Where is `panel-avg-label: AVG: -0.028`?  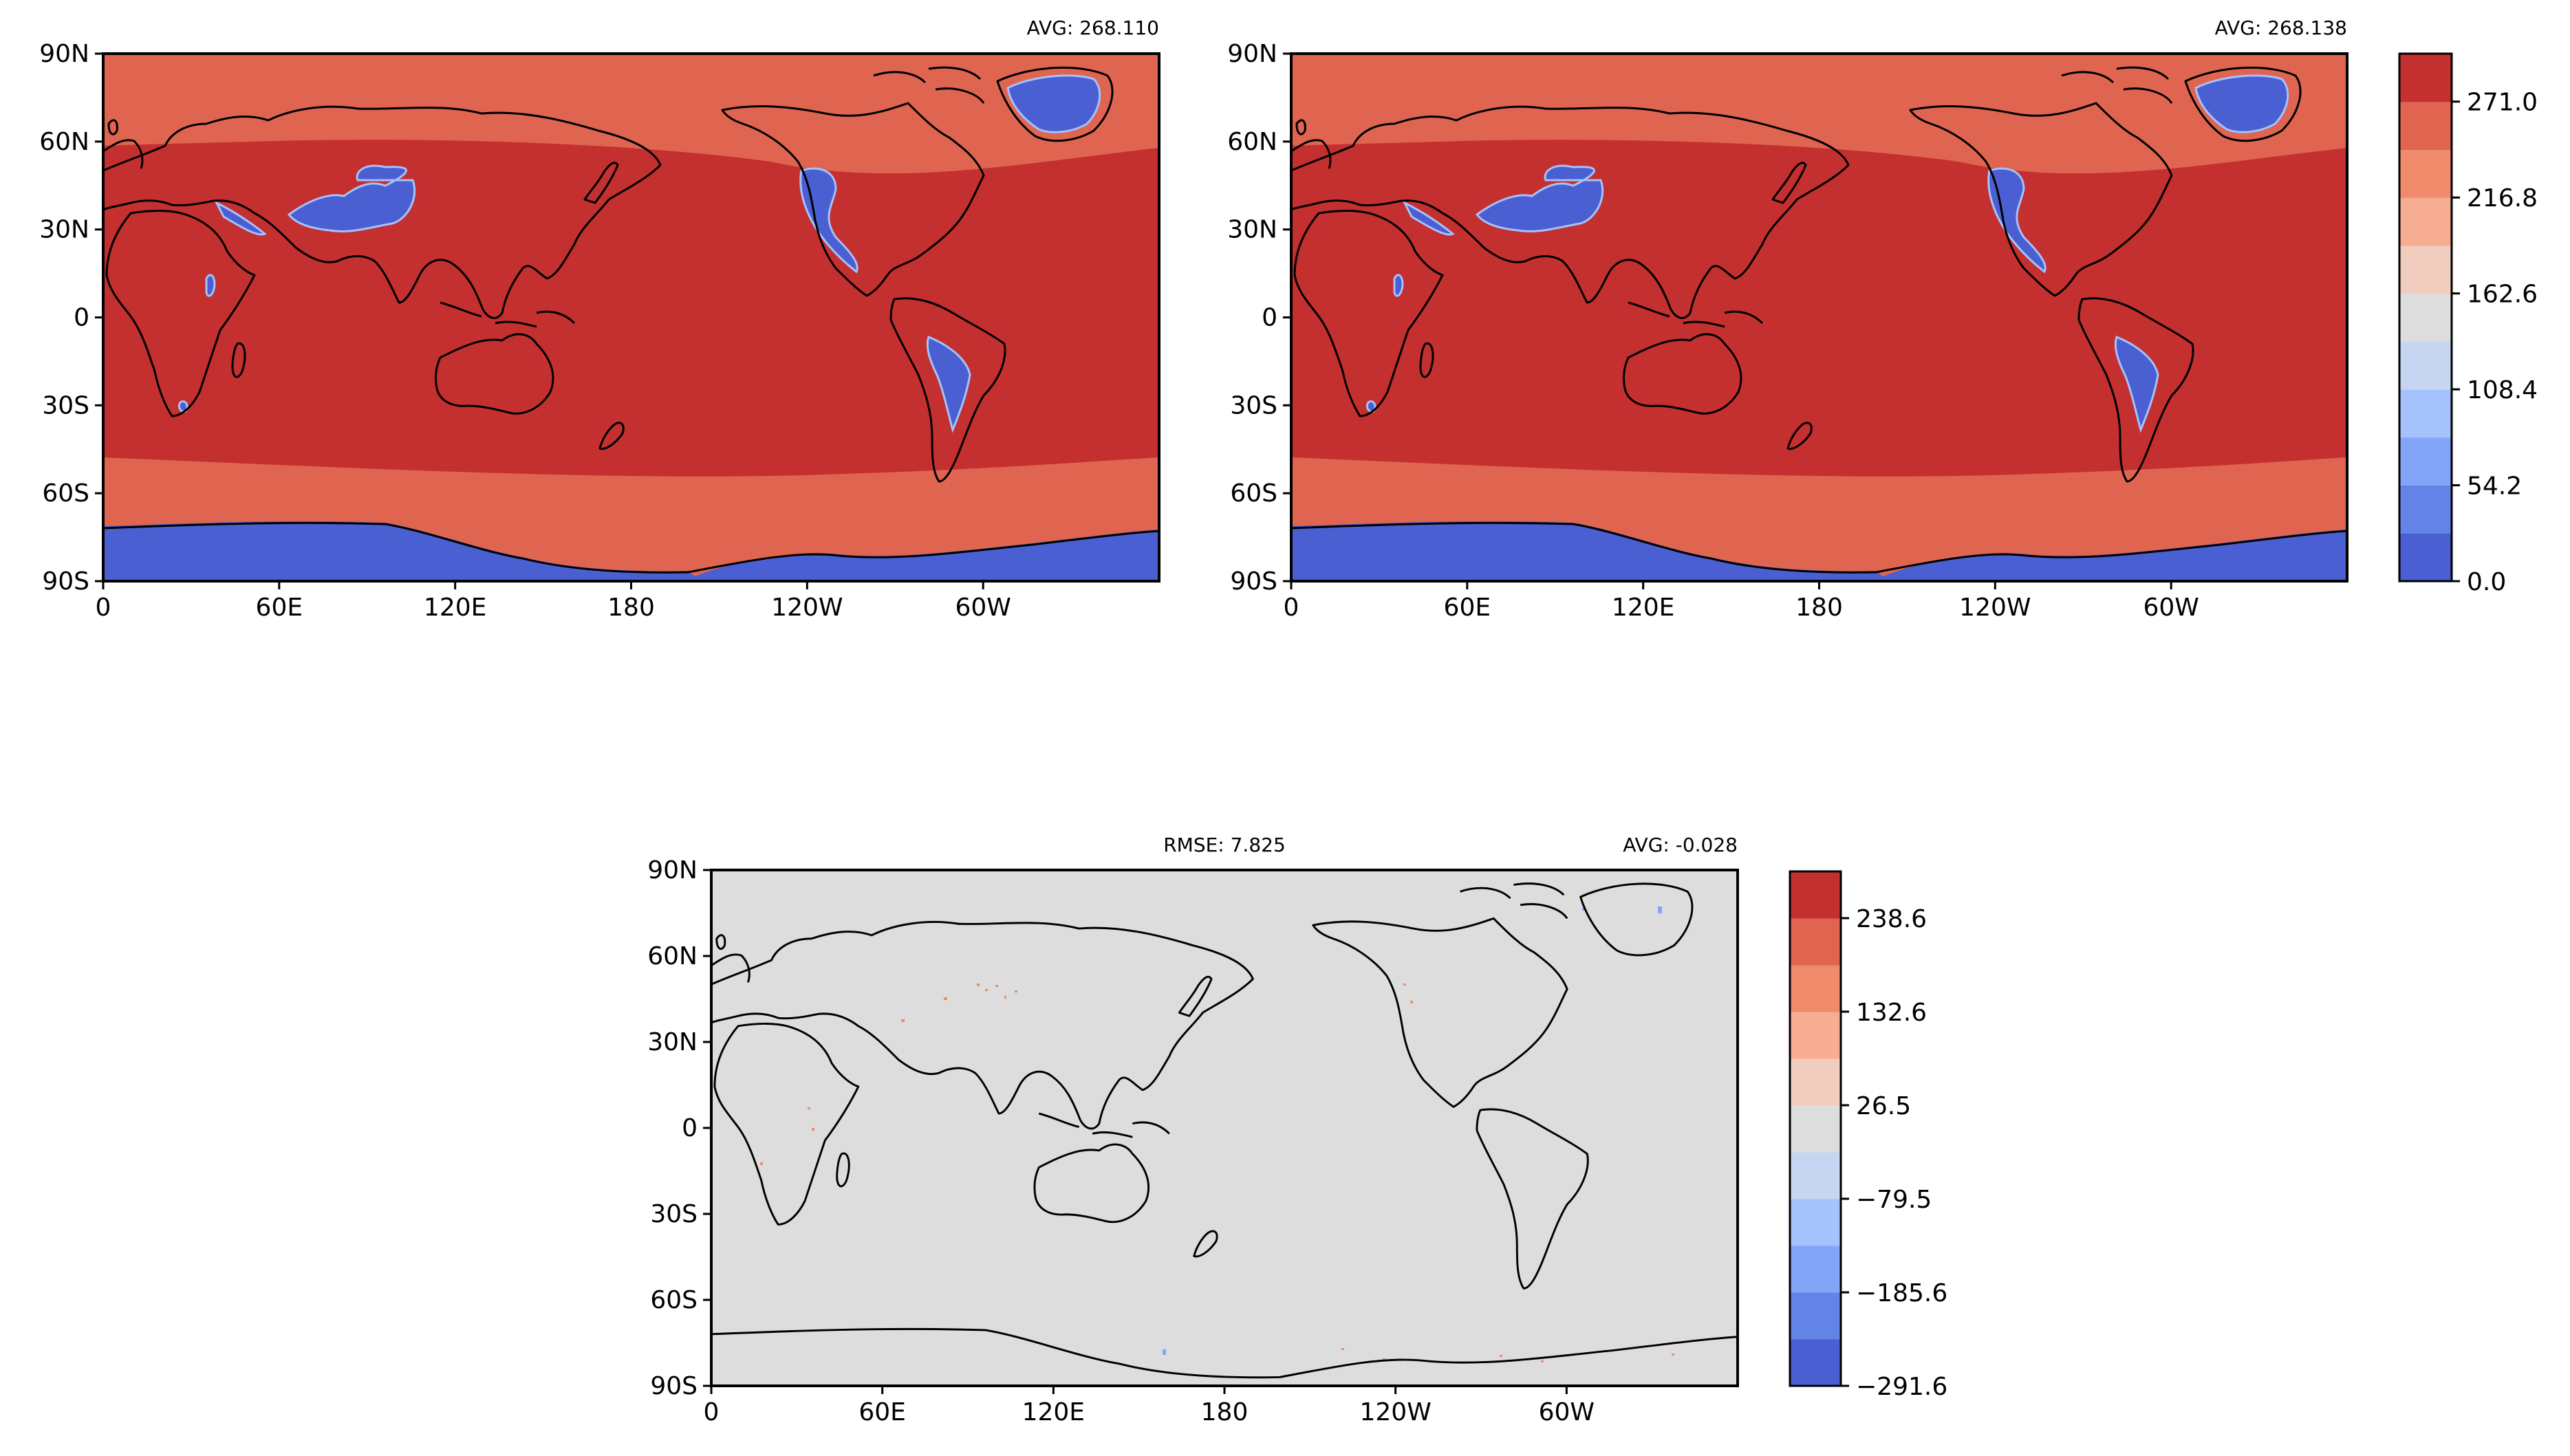 panel-avg-label: AVG: -0.028 is located at coordinates (1680, 845).